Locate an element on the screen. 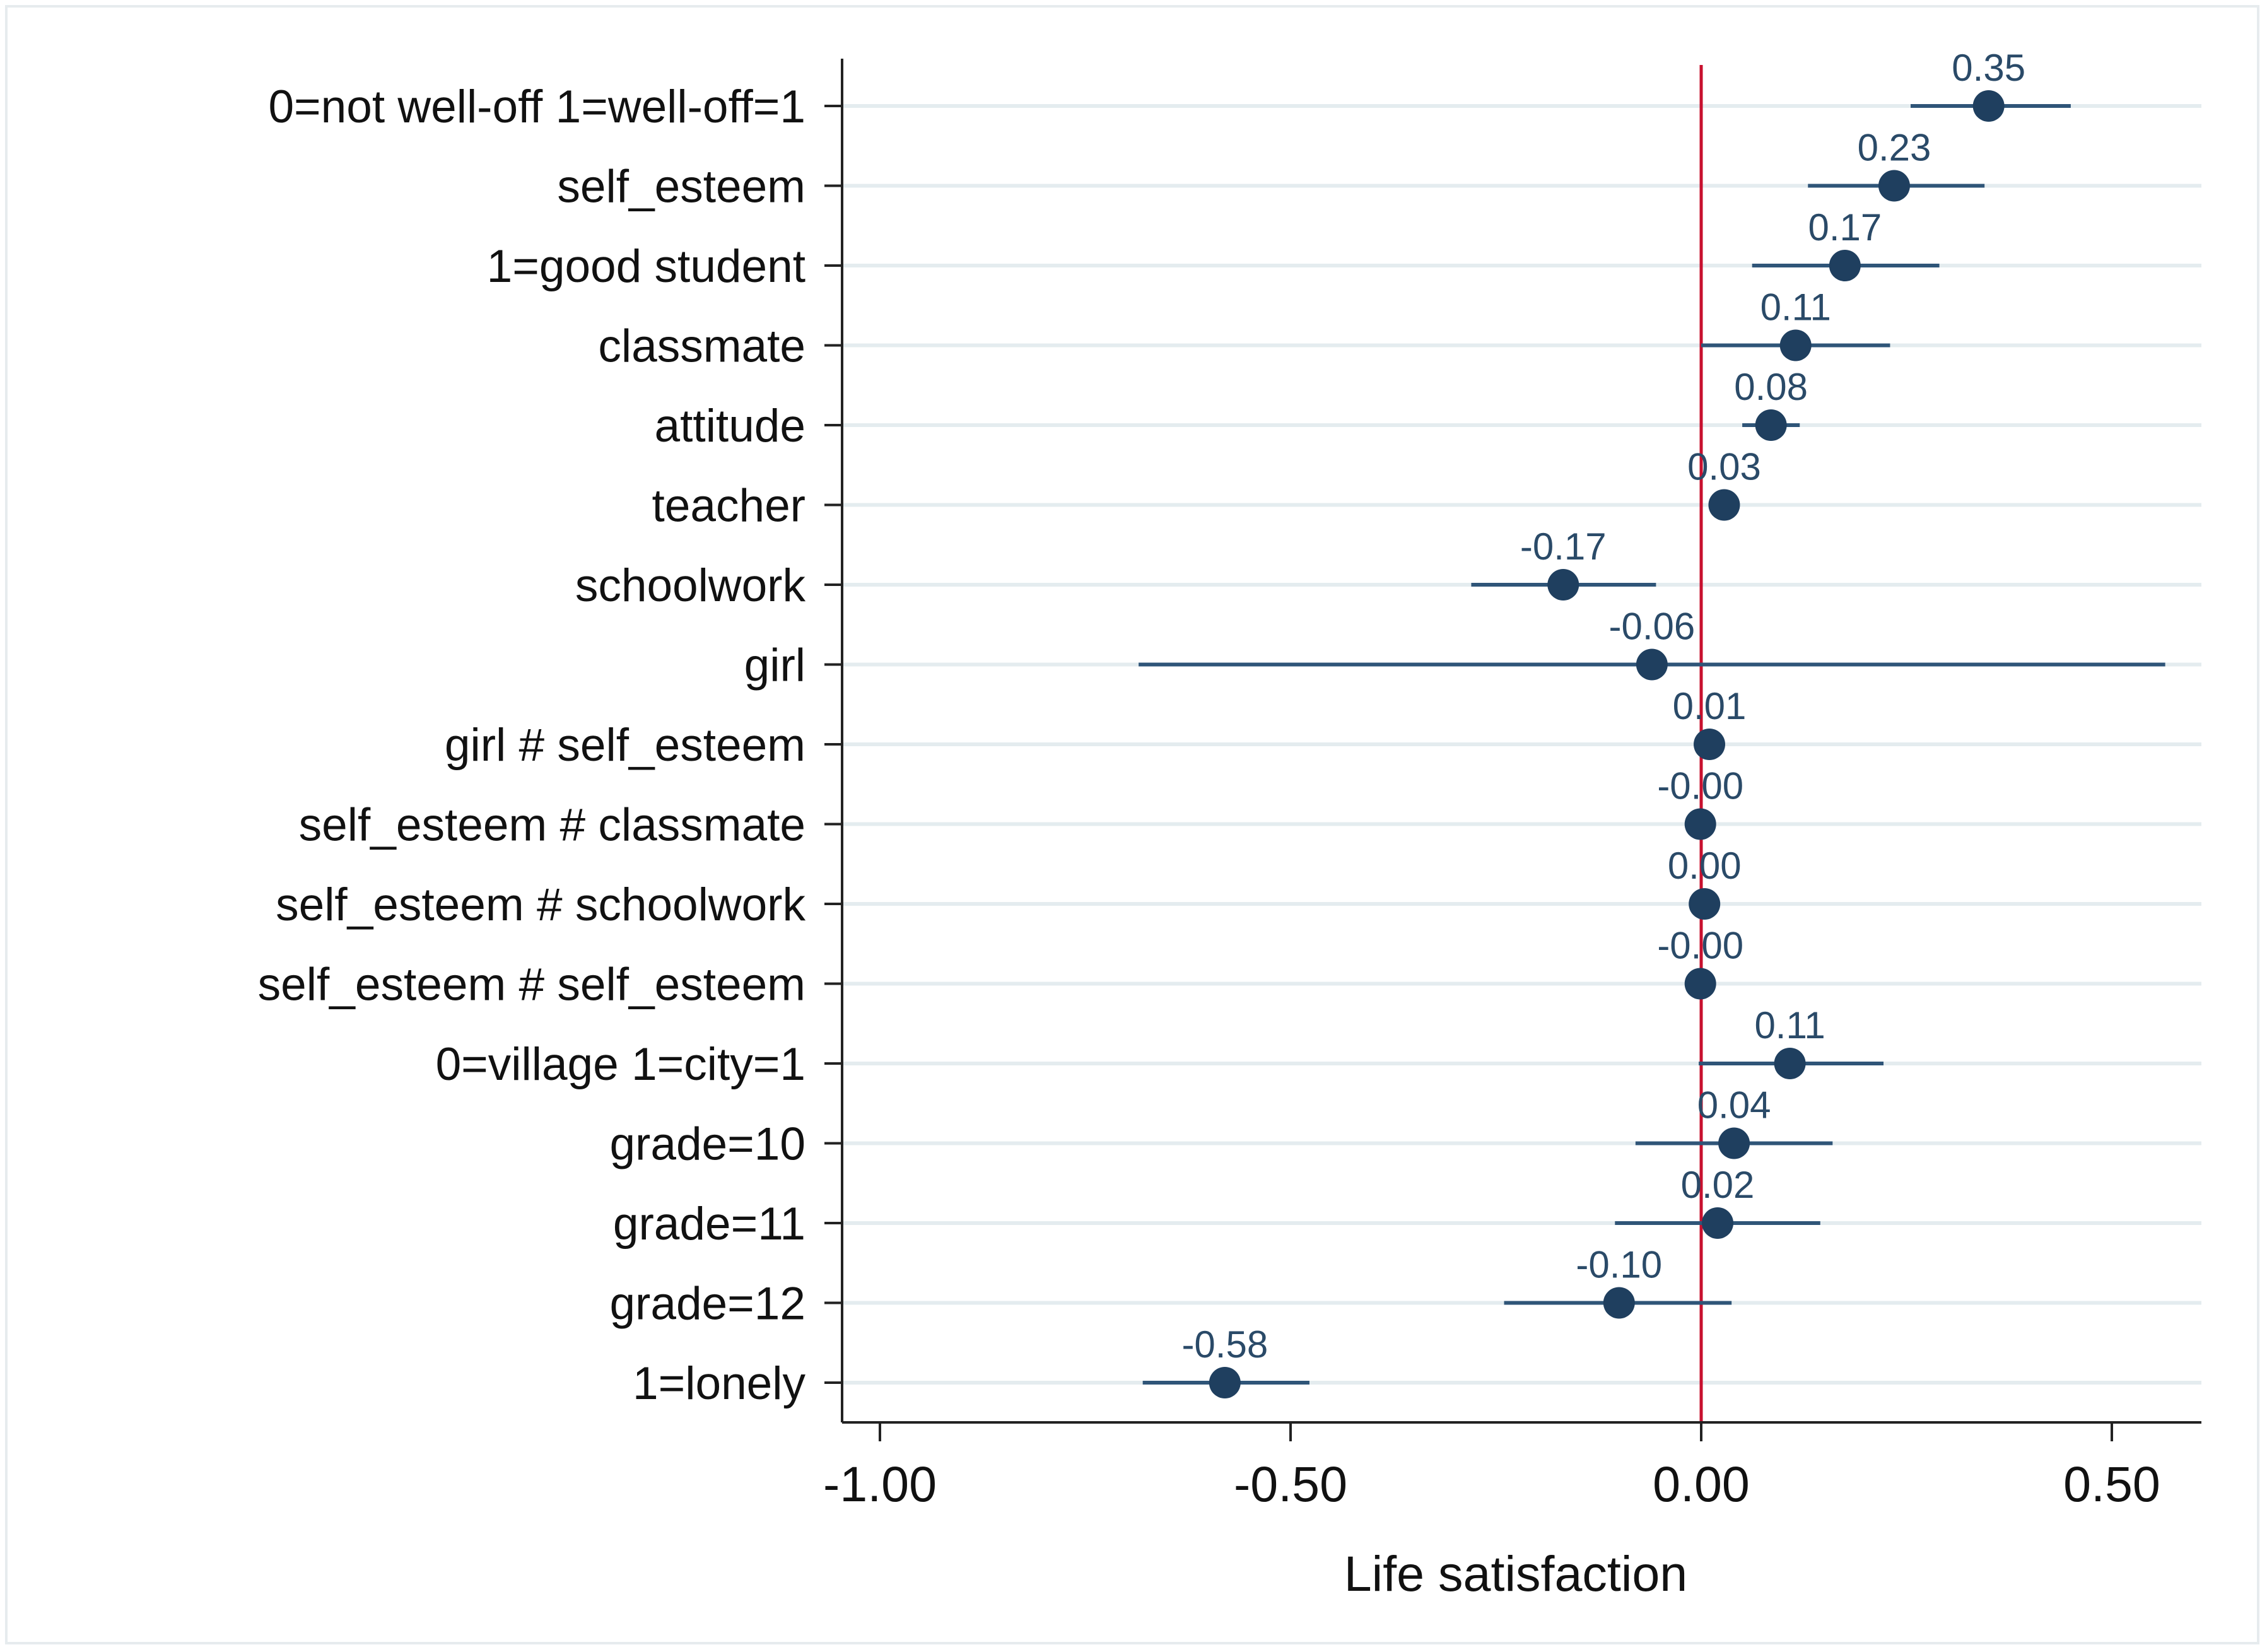 The height and width of the screenshot is (1652, 2267). y-axis-label: grade=10 is located at coordinates (707, 1144).